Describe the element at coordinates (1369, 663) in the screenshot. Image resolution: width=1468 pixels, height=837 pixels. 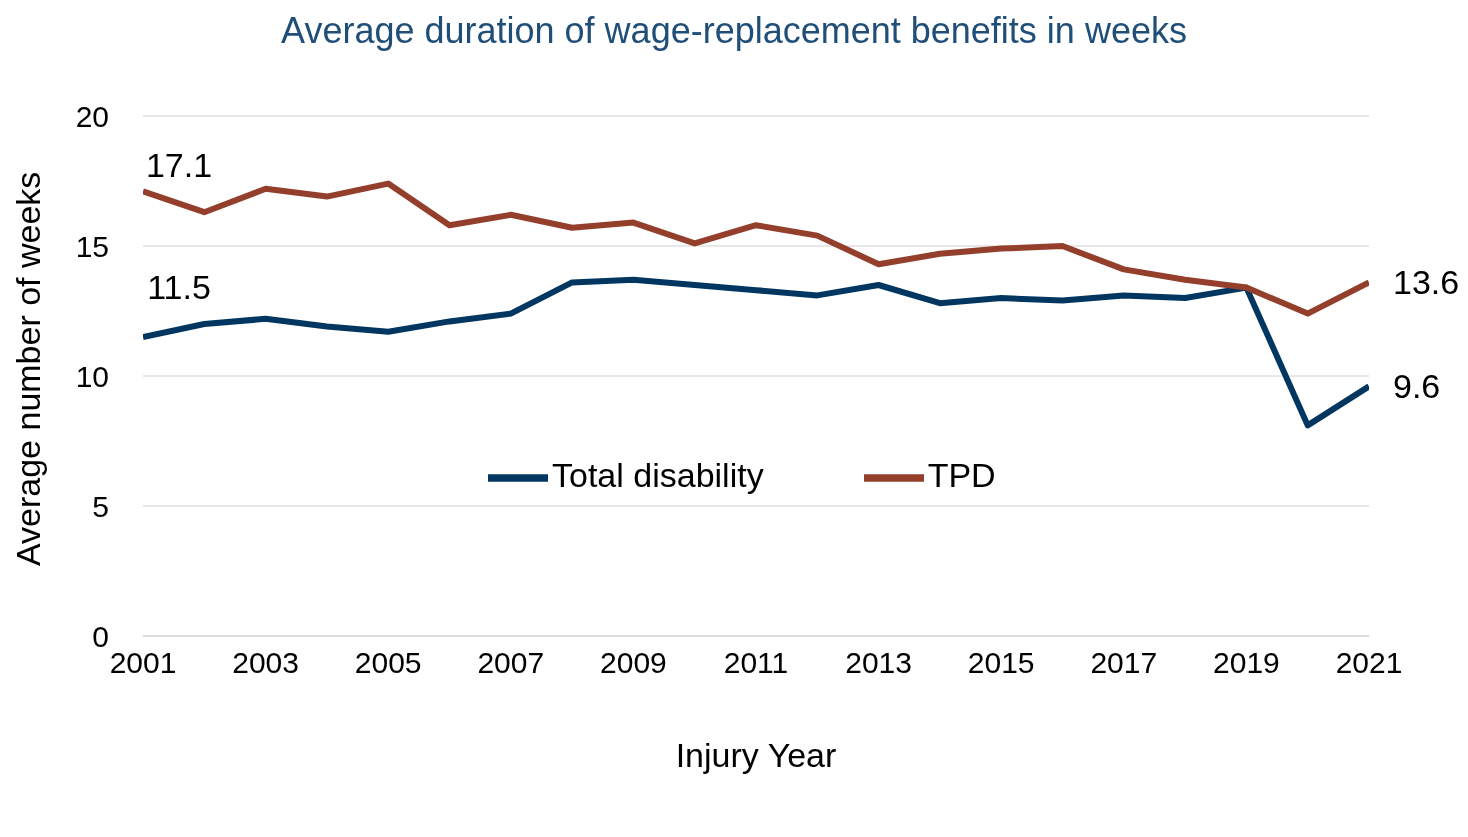
I see `x-tick-label: 2021` at that location.